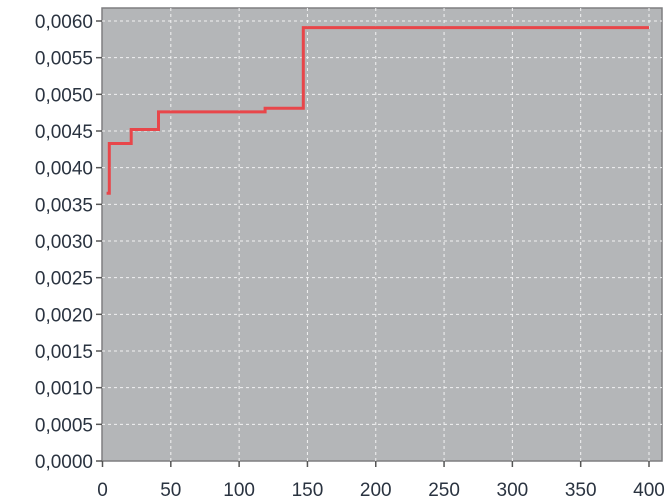 The image size is (670, 503). What do you see at coordinates (649, 490) in the screenshot?
I see `x-tick-label: 400` at bounding box center [649, 490].